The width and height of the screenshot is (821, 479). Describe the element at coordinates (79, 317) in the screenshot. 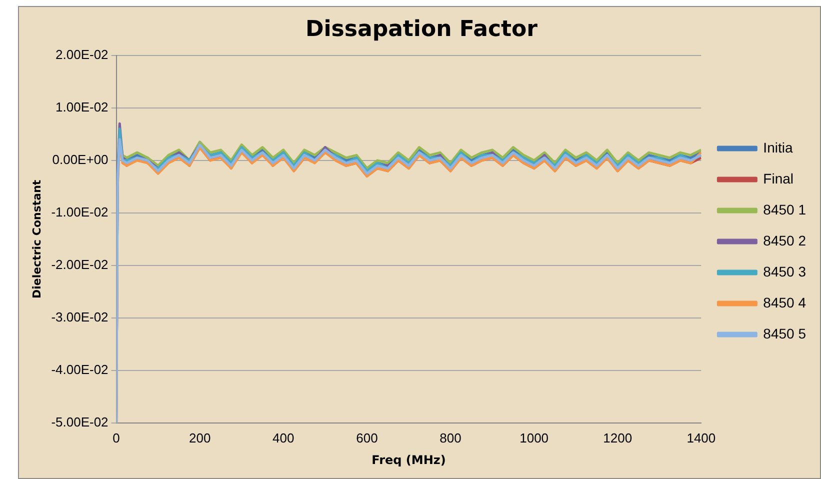

I see `y-tick-label: -3.00E-02` at that location.